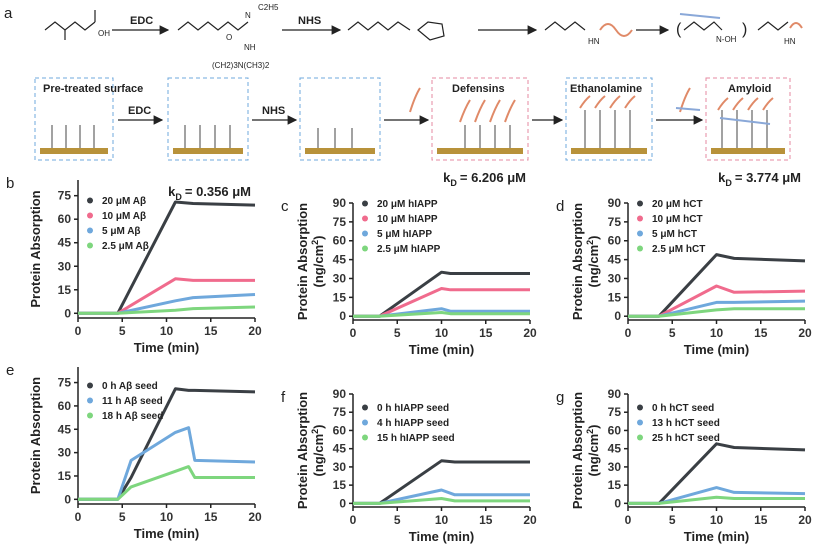 The image size is (813, 549). I want to click on legend-label: 10 μM hIAPP, so click(407, 219).